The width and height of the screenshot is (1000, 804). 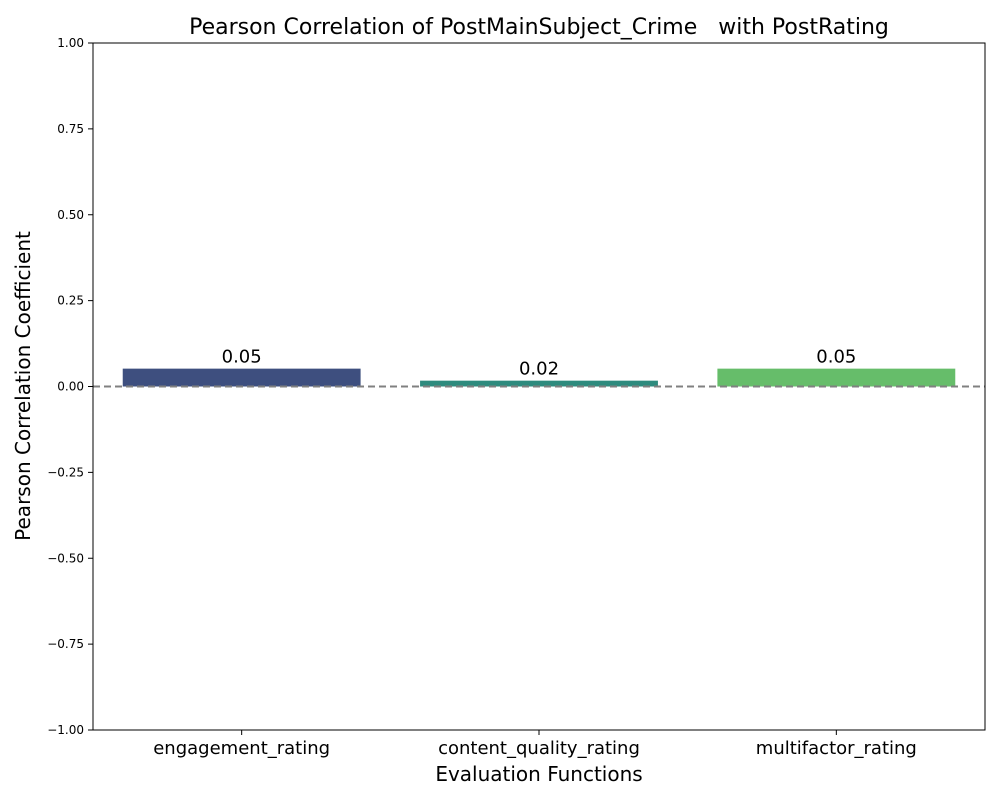 What do you see at coordinates (836, 748) in the screenshot?
I see `x-tick-label: multifactor_rating` at bounding box center [836, 748].